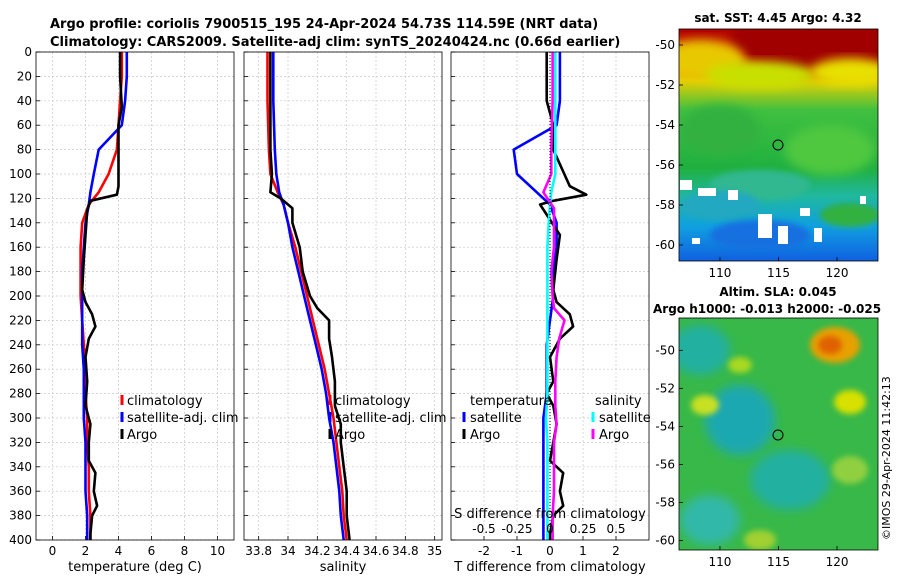  Describe the element at coordinates (217, 551) in the screenshot. I see `x-tick-label: 10` at that location.